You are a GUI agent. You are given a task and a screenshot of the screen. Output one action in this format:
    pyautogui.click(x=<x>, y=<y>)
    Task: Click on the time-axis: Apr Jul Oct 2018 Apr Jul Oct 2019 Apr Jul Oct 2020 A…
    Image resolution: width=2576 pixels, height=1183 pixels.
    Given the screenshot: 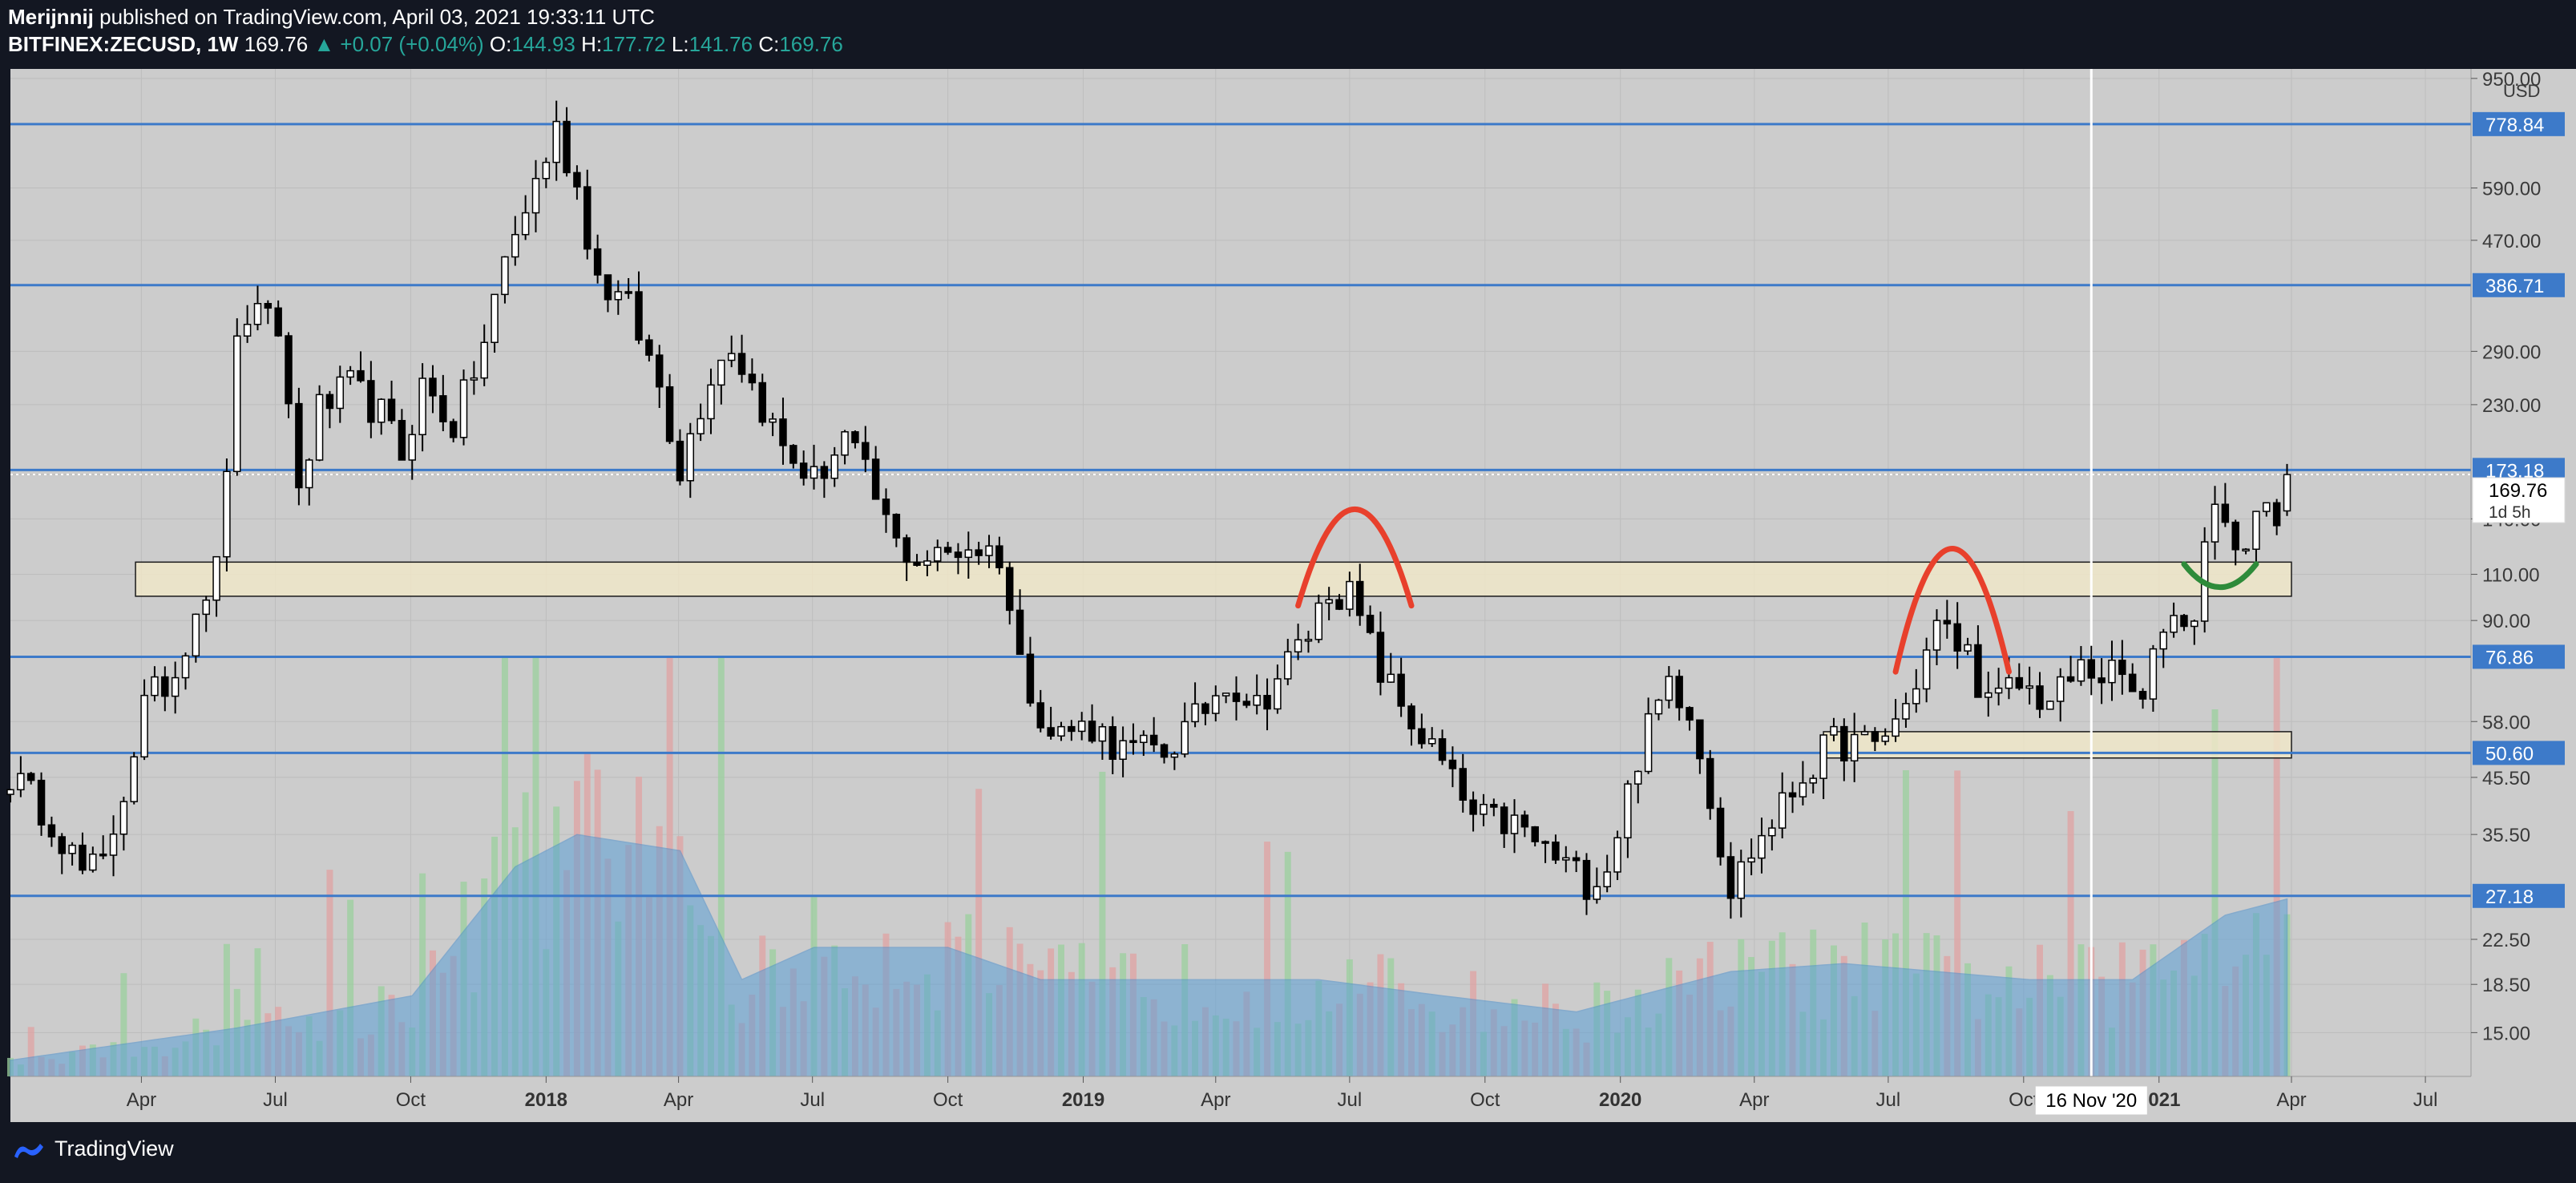 What is the action you would take?
    pyautogui.click(x=1293, y=1099)
    